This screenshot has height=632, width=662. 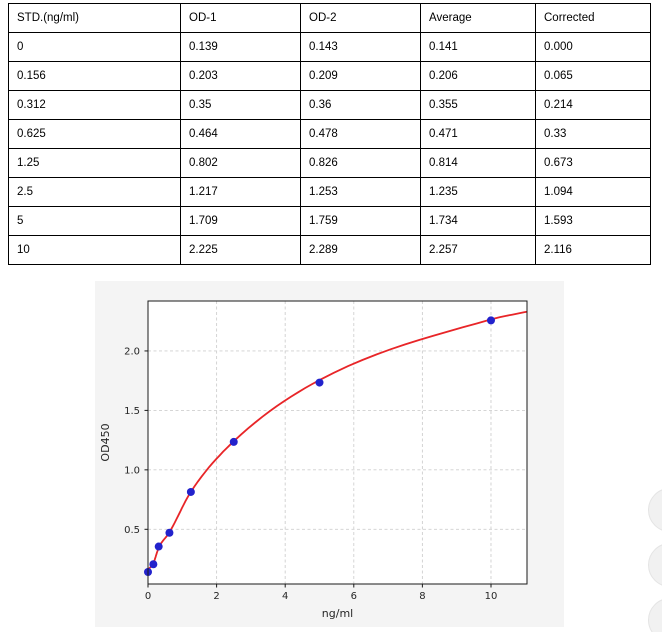 I want to click on svg-text: 2.0, so click(x=132, y=351).